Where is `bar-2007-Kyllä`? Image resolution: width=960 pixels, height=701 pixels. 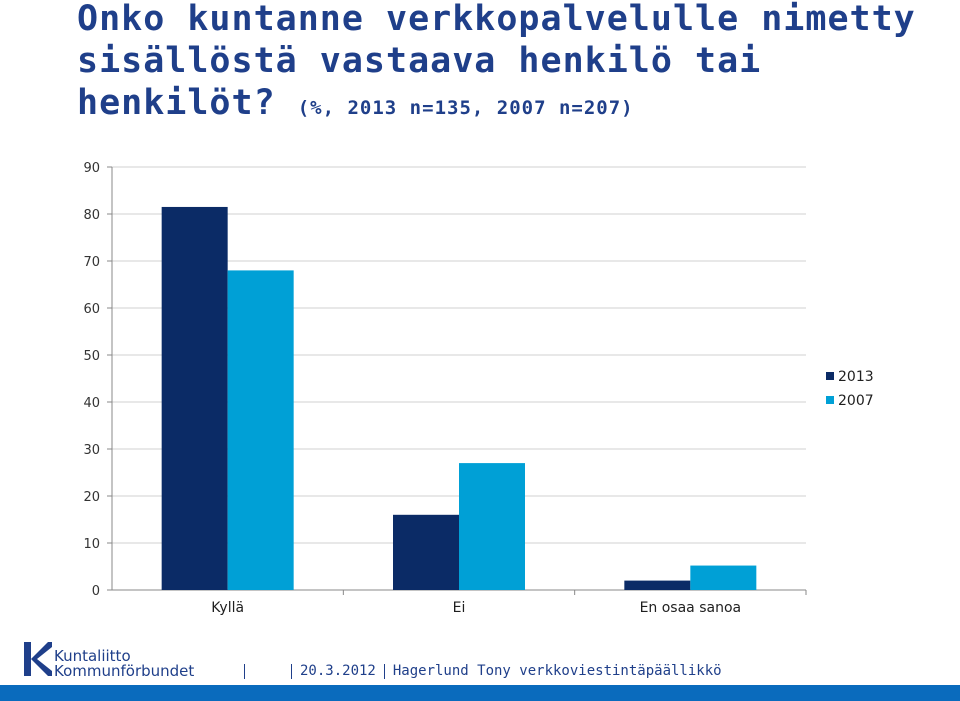
bar-2007-Kyllä is located at coordinates (260, 430).